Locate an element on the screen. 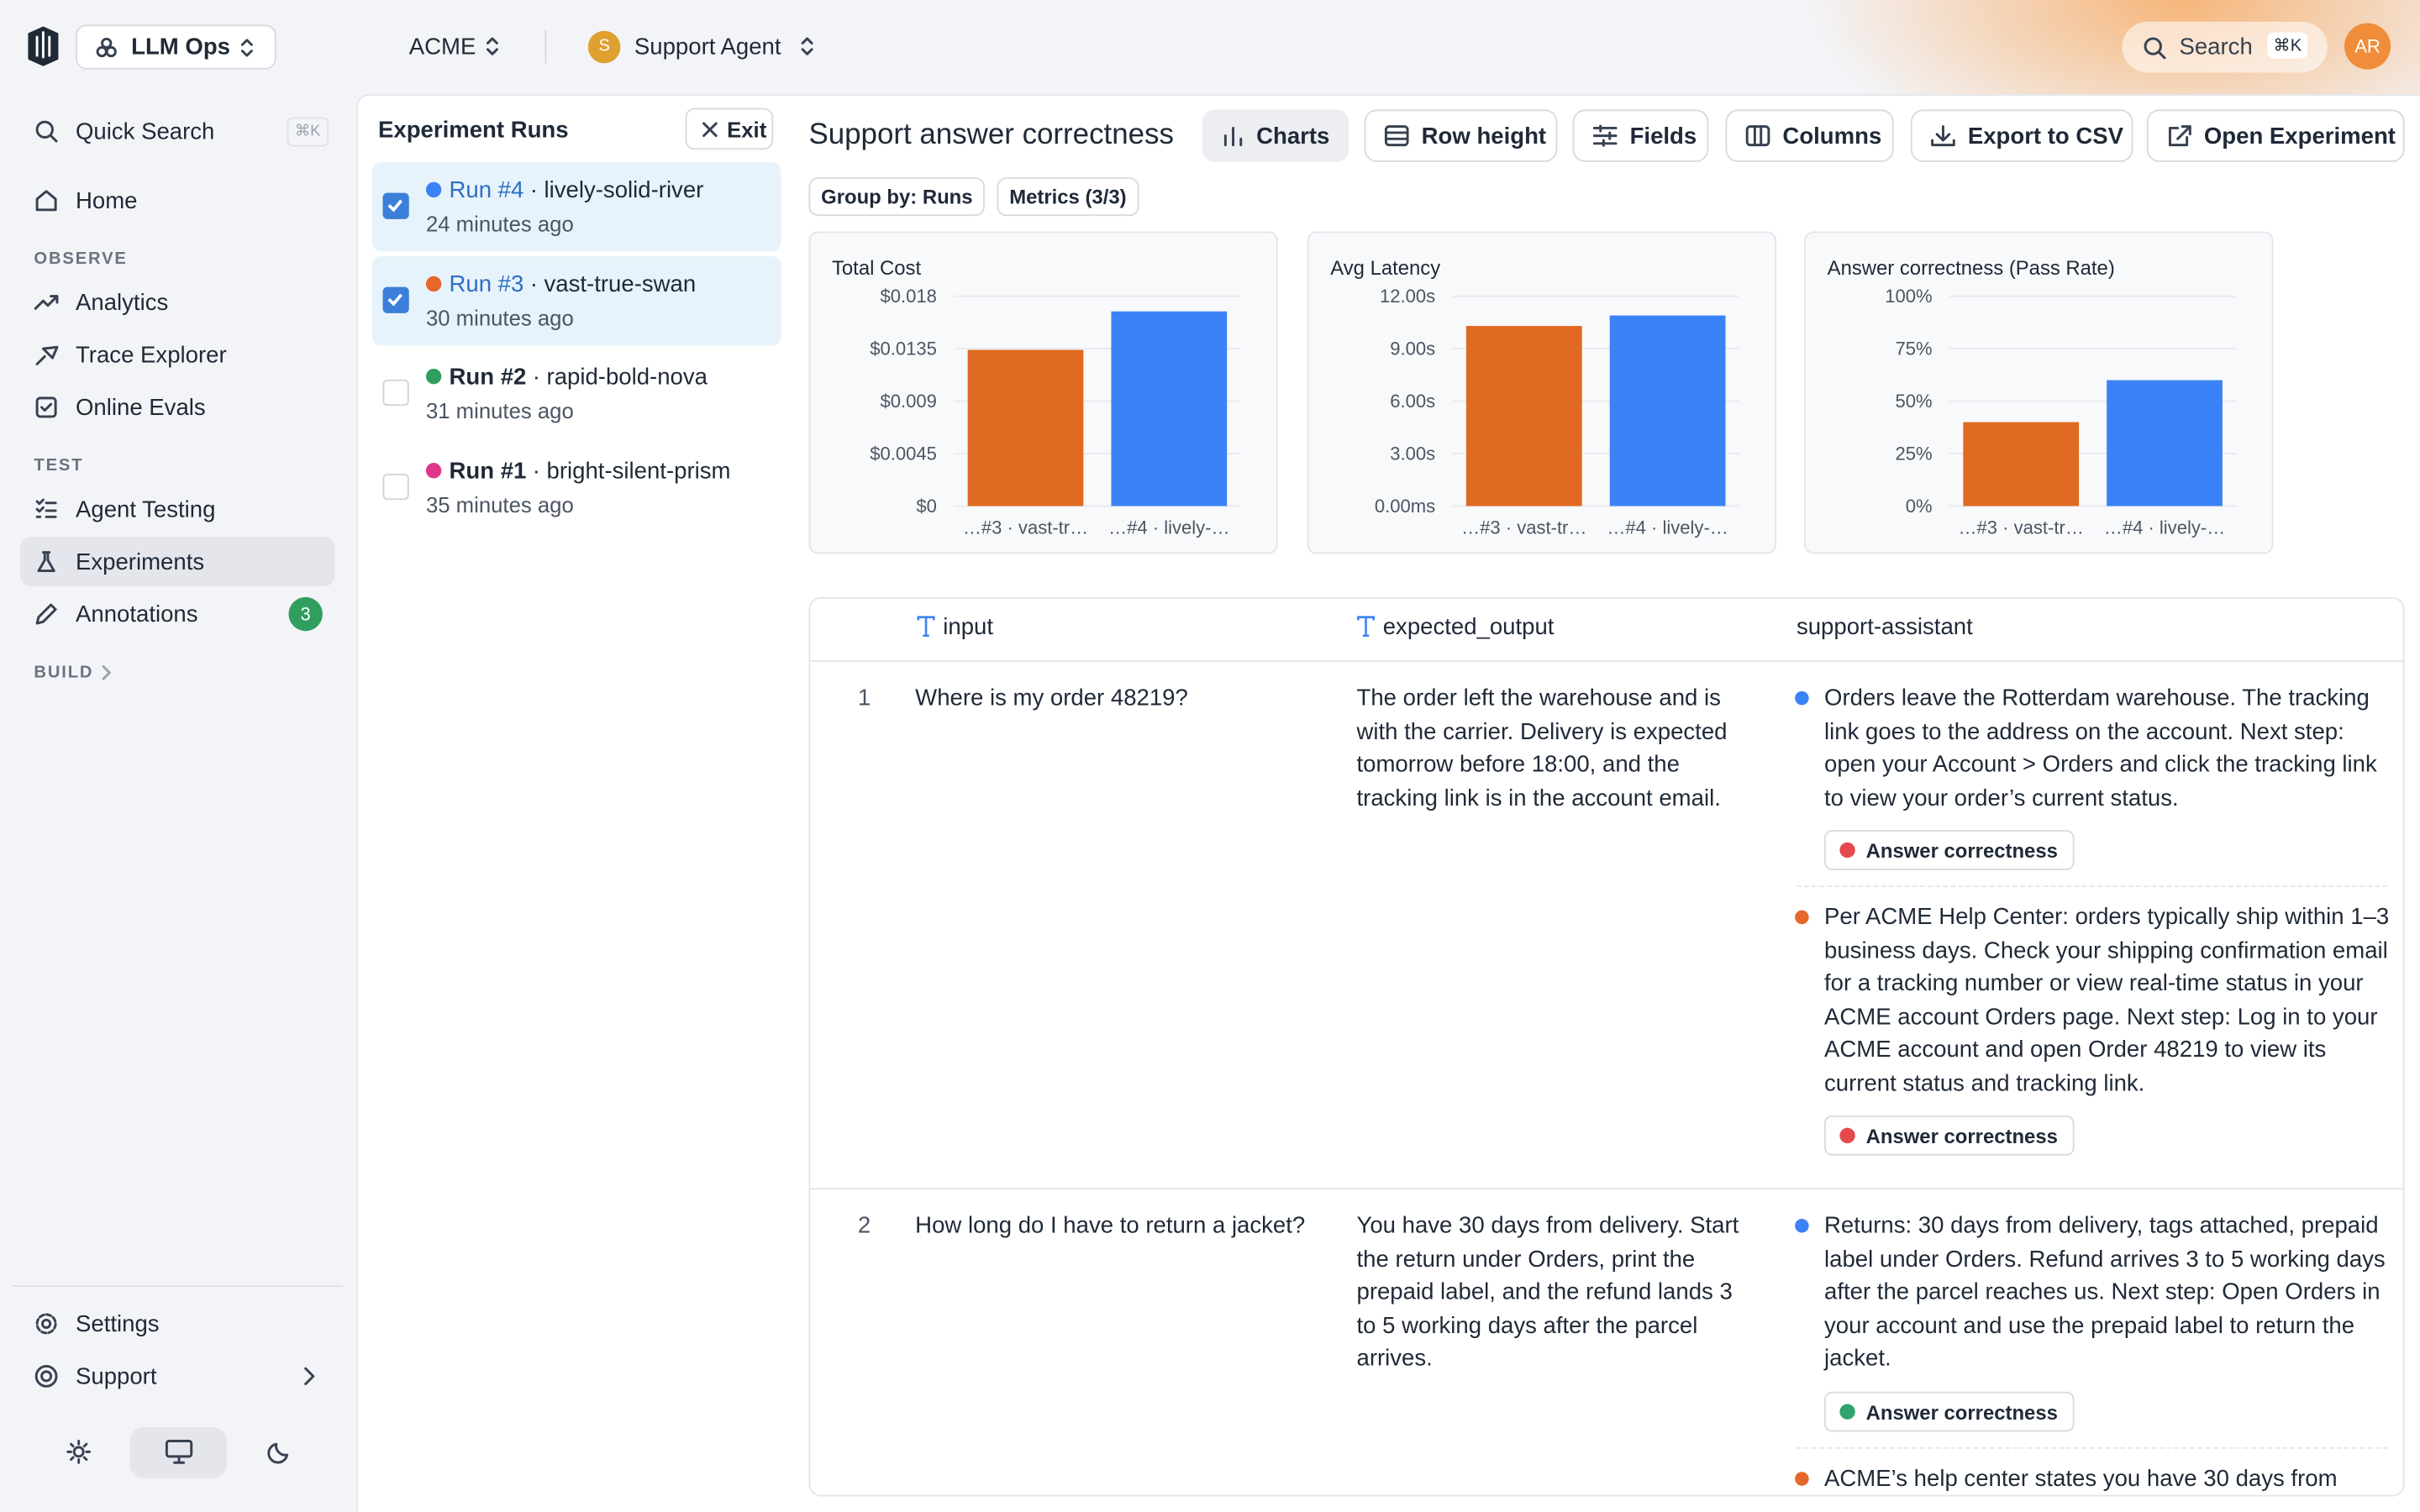  nav-item: Agent Testing is located at coordinates (146, 509).